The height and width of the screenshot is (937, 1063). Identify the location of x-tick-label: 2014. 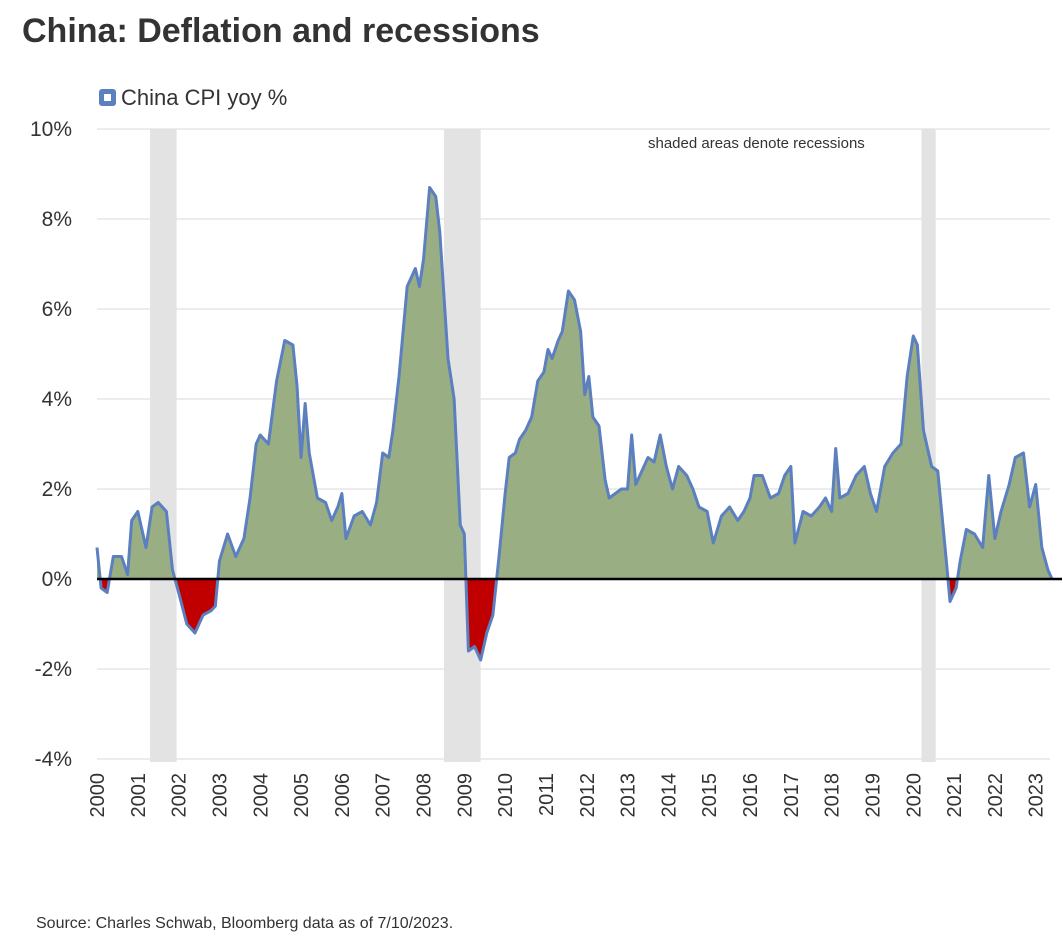
(669, 795).